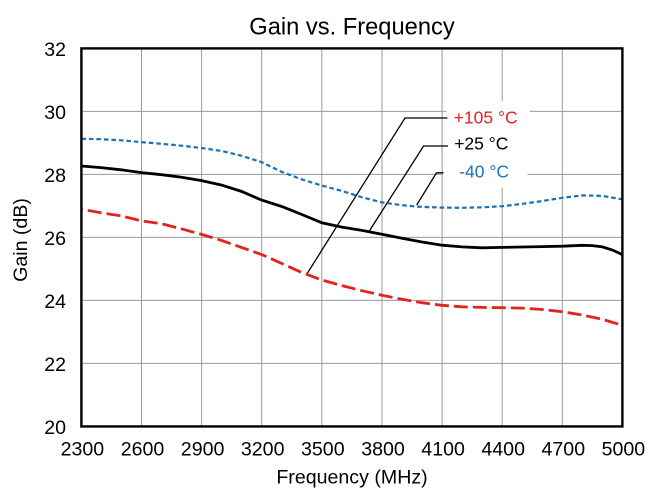  Describe the element at coordinates (323, 450) in the screenshot. I see `svg-text: 3500` at that location.